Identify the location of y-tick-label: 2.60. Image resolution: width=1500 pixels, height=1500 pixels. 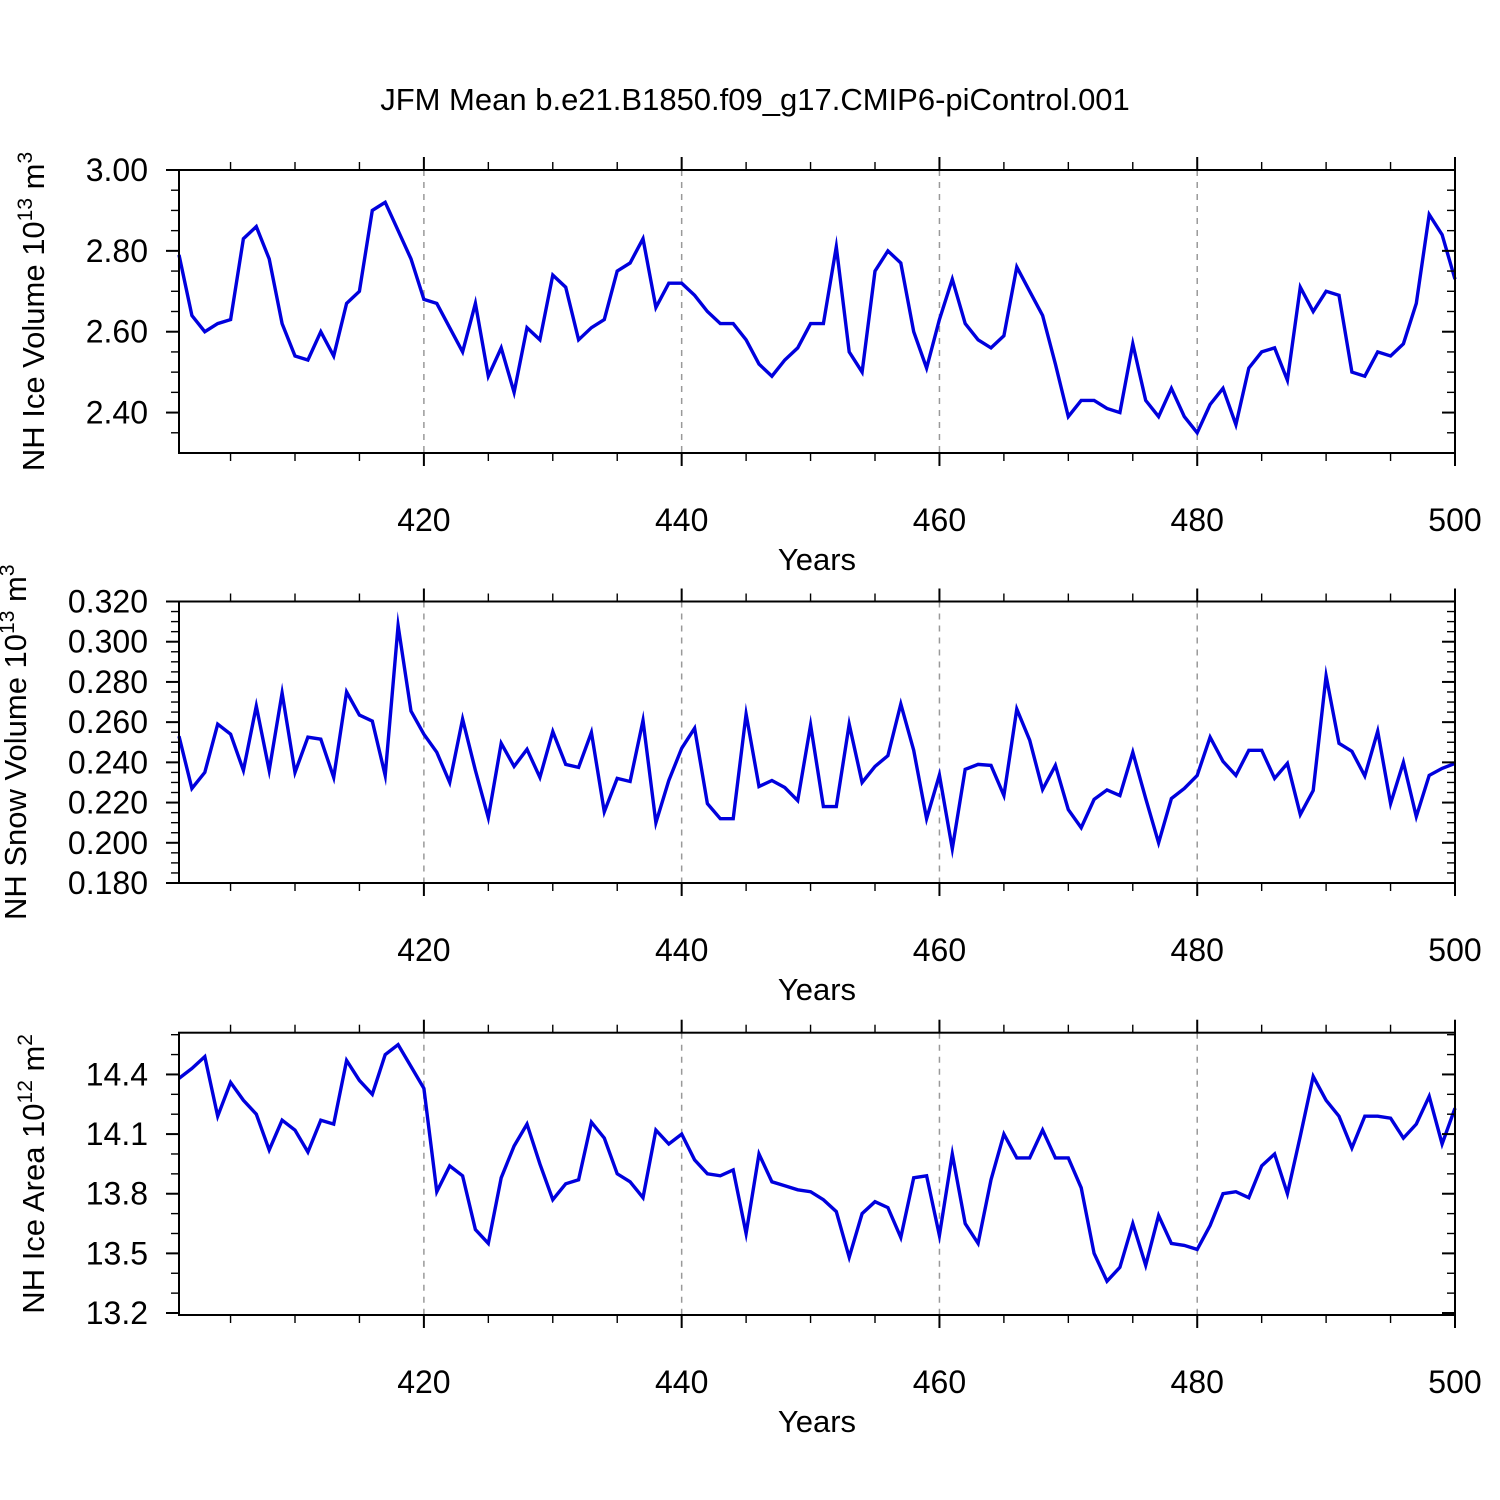
(117, 332).